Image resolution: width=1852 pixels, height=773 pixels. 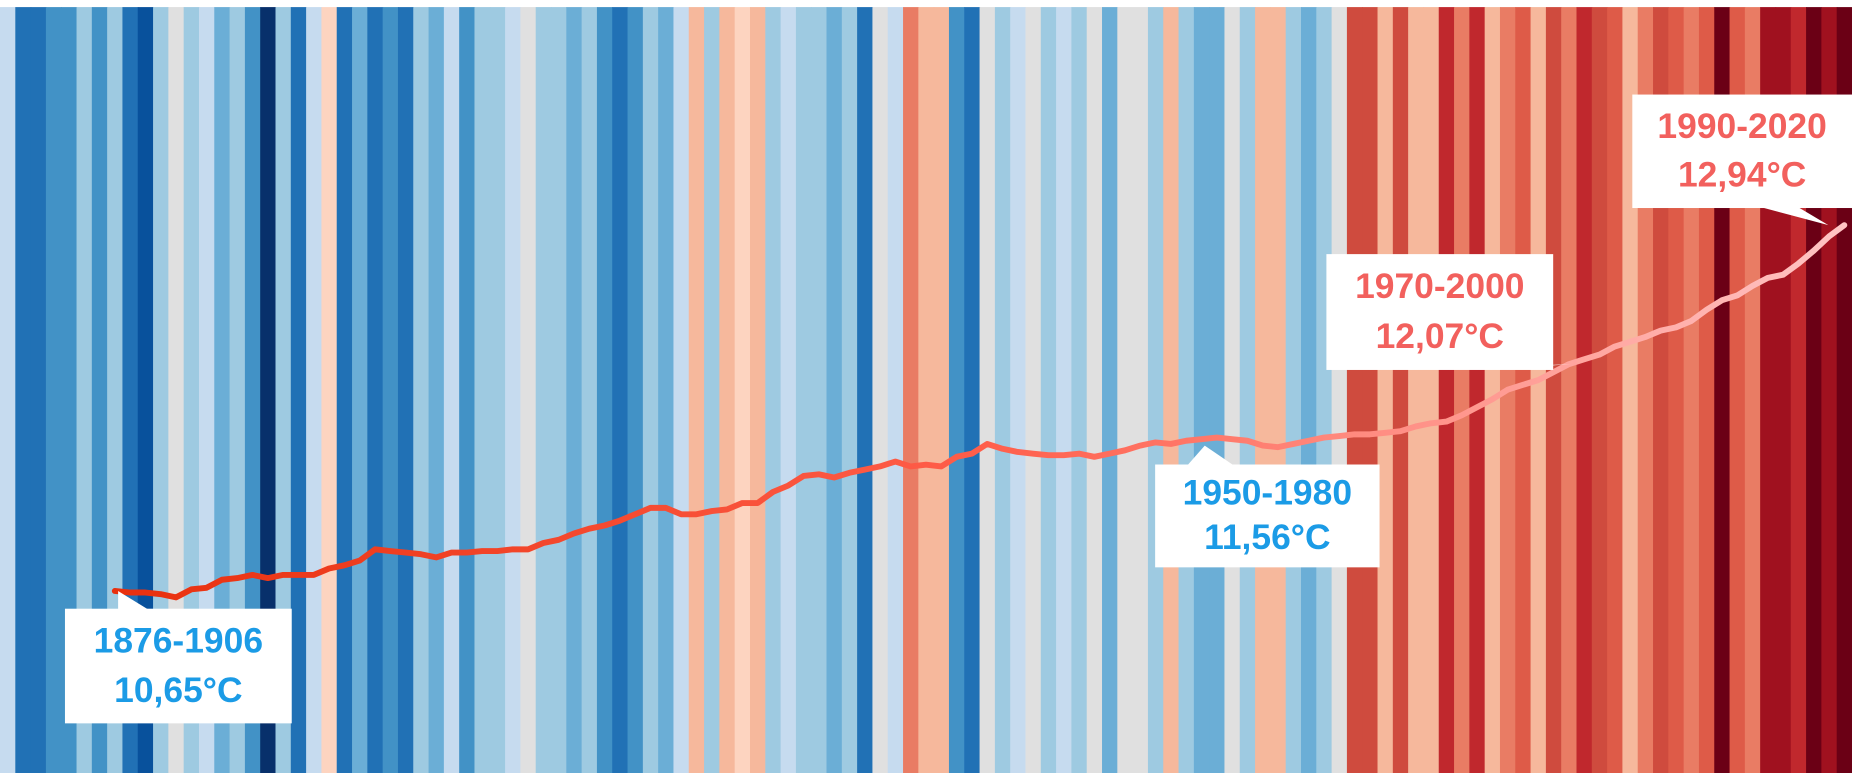 What do you see at coordinates (1267, 493) in the screenshot?
I see `annotation-label: 1950-1980` at bounding box center [1267, 493].